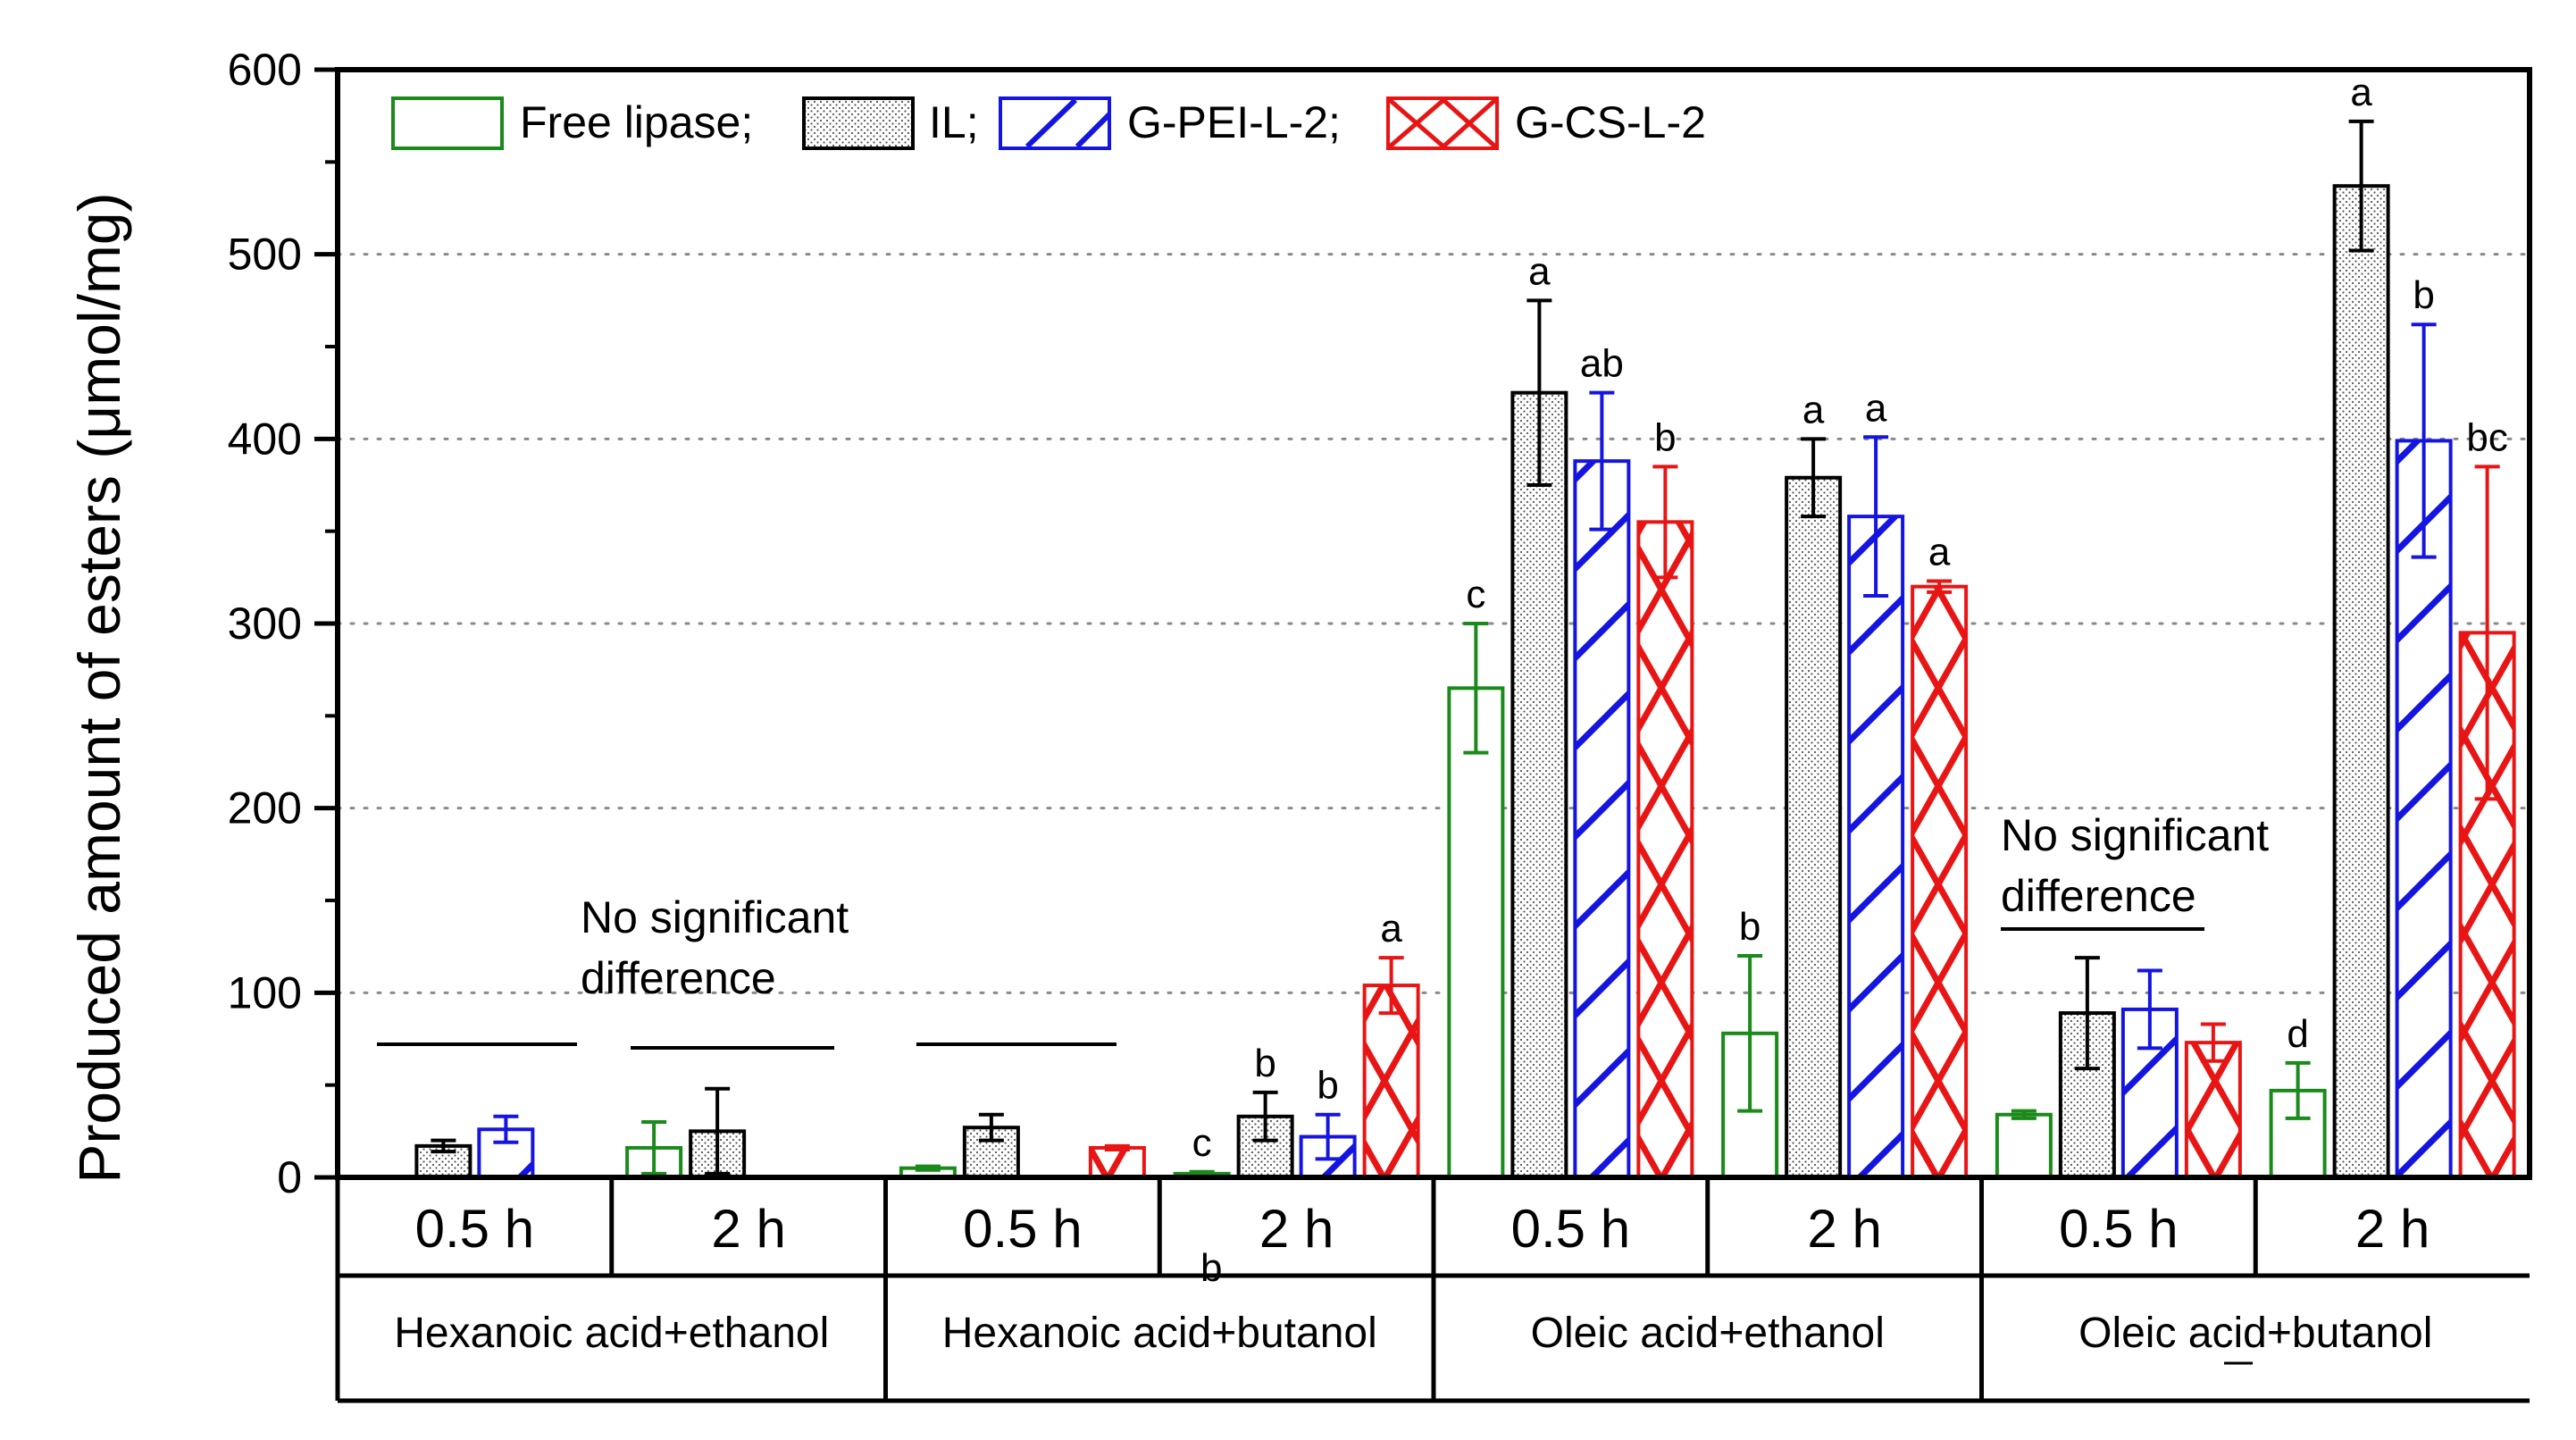 The height and width of the screenshot is (1440, 2576). What do you see at coordinates (1876, 408) in the screenshot?
I see `sig-letter-series3-cat6: a` at bounding box center [1876, 408].